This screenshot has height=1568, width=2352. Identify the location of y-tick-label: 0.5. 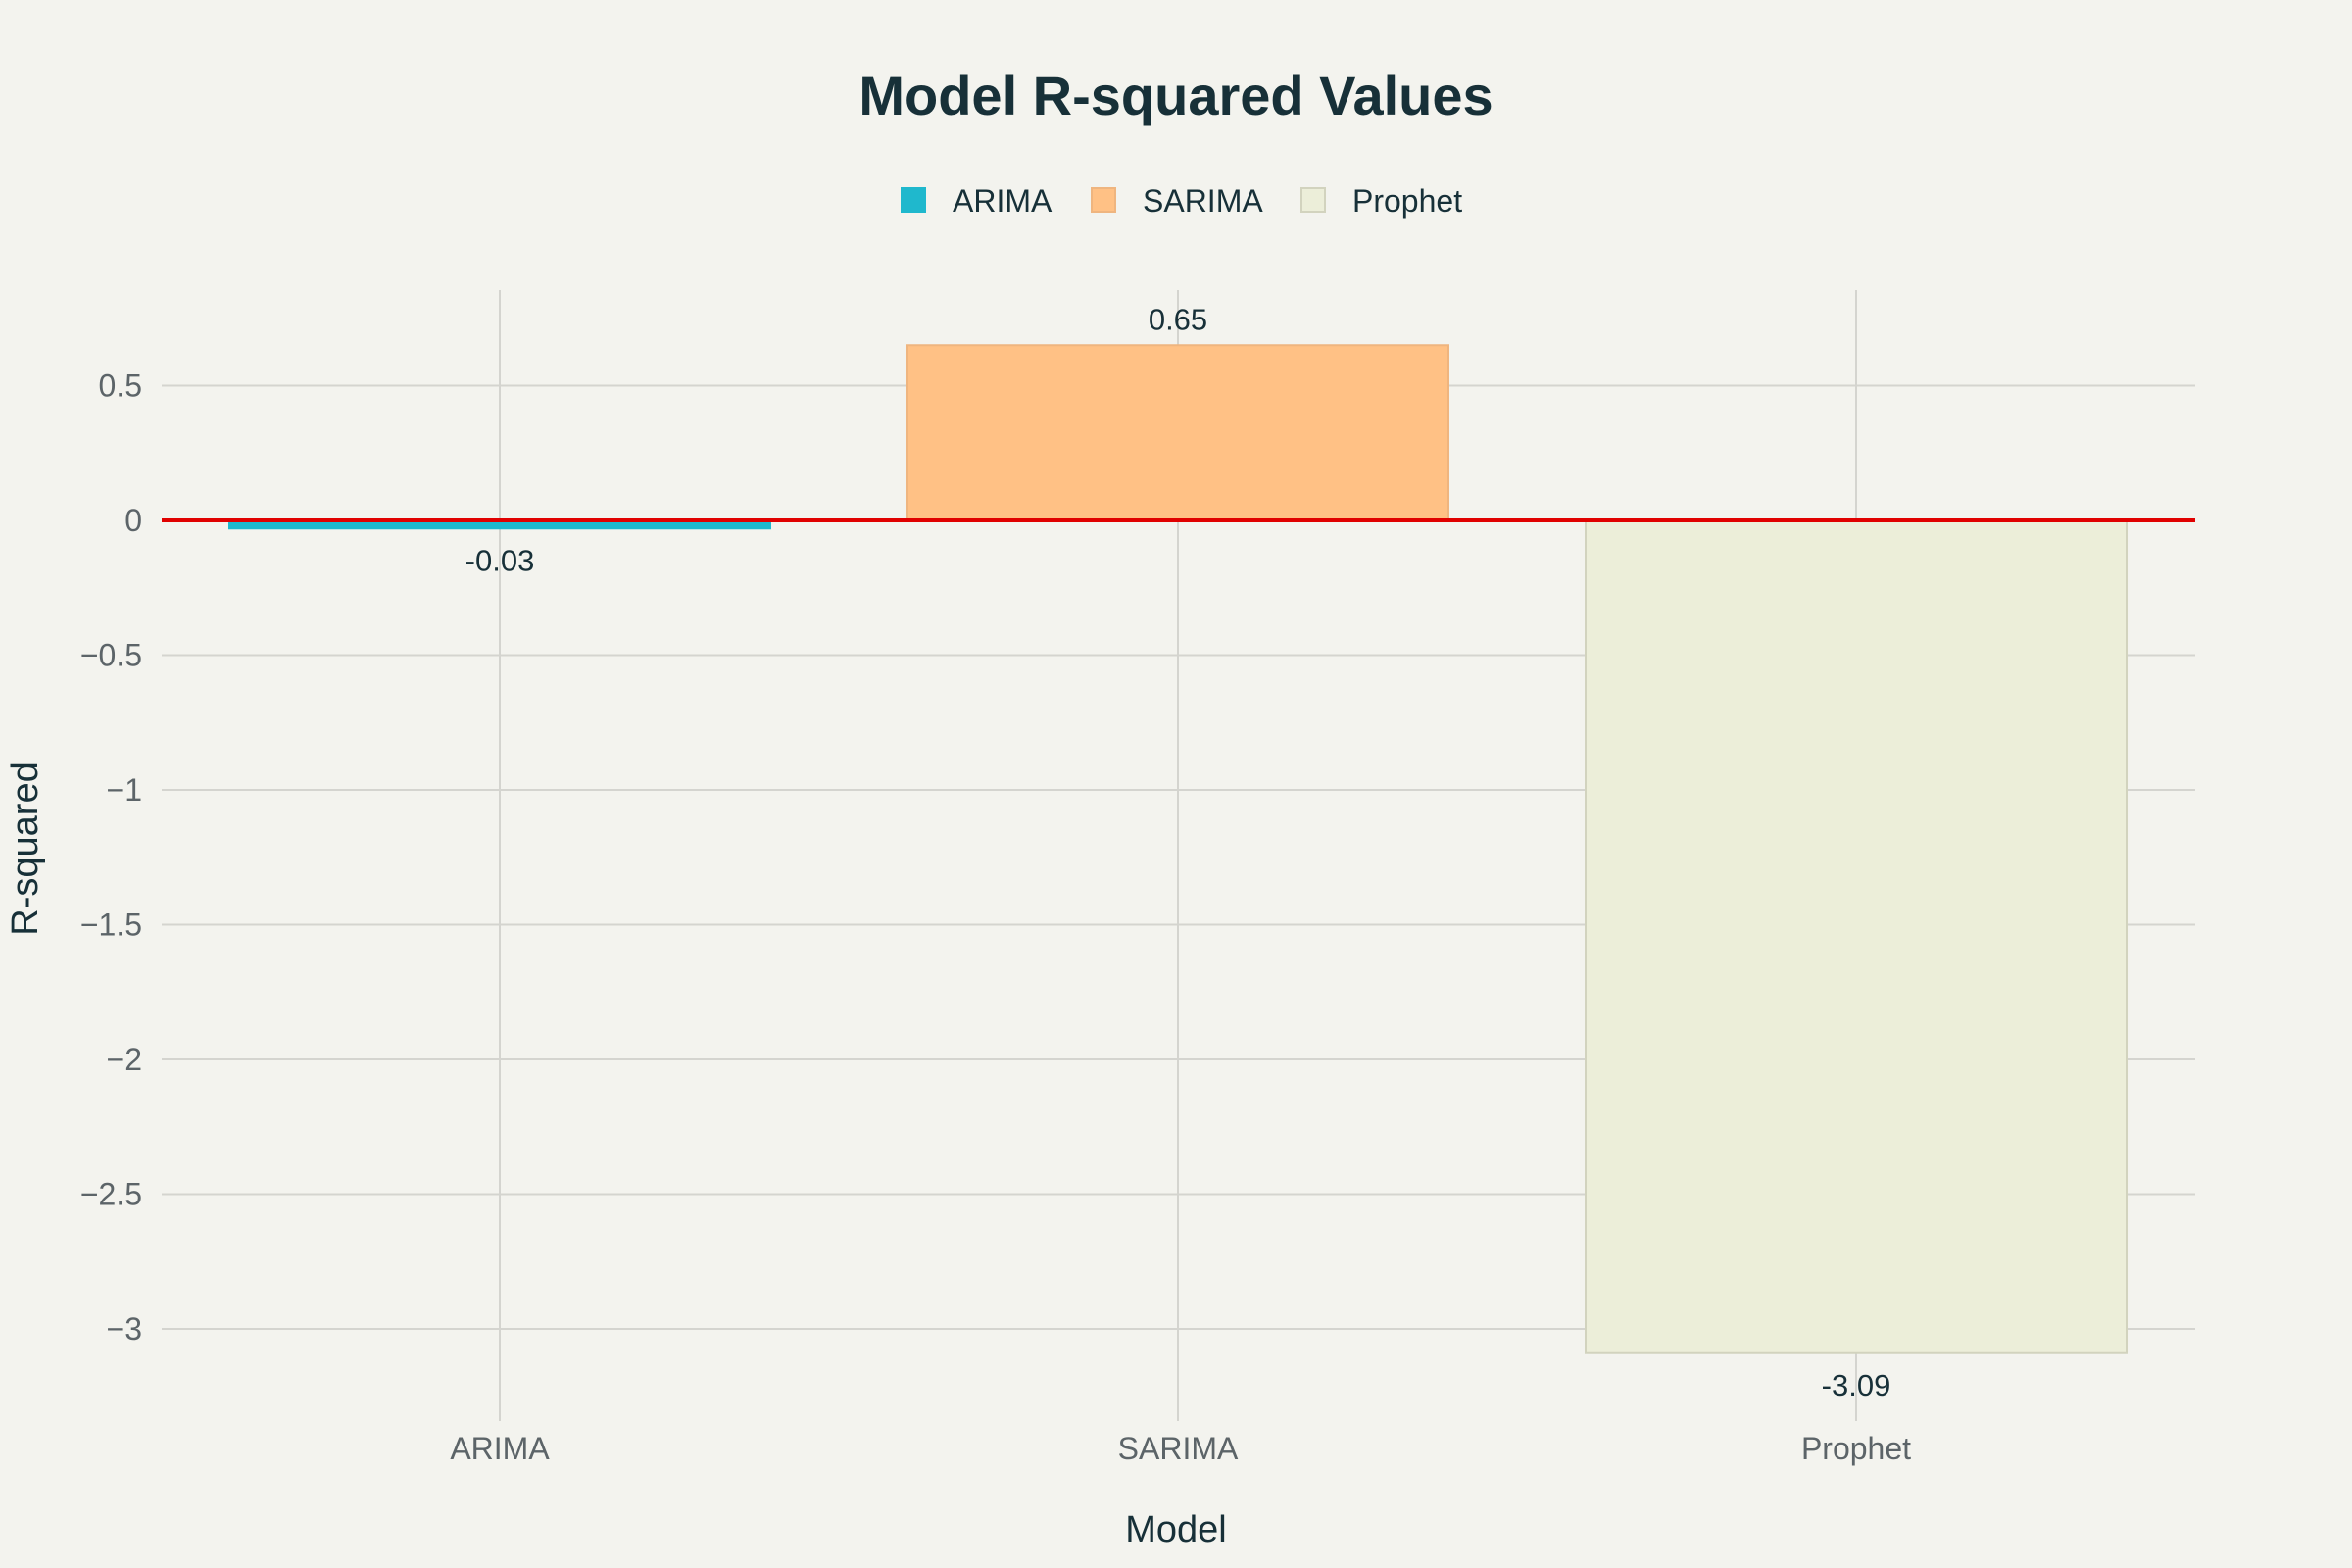
(120, 386).